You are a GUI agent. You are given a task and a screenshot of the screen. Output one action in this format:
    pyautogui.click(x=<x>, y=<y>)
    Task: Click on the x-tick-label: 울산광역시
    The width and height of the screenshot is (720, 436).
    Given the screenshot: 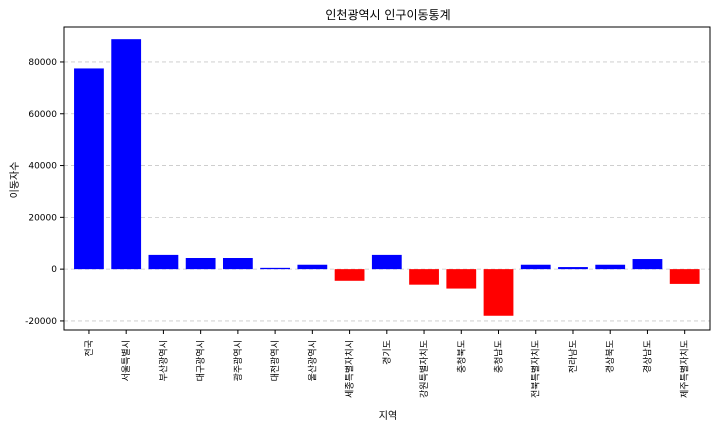 What is the action you would take?
    pyautogui.click(x=312, y=360)
    